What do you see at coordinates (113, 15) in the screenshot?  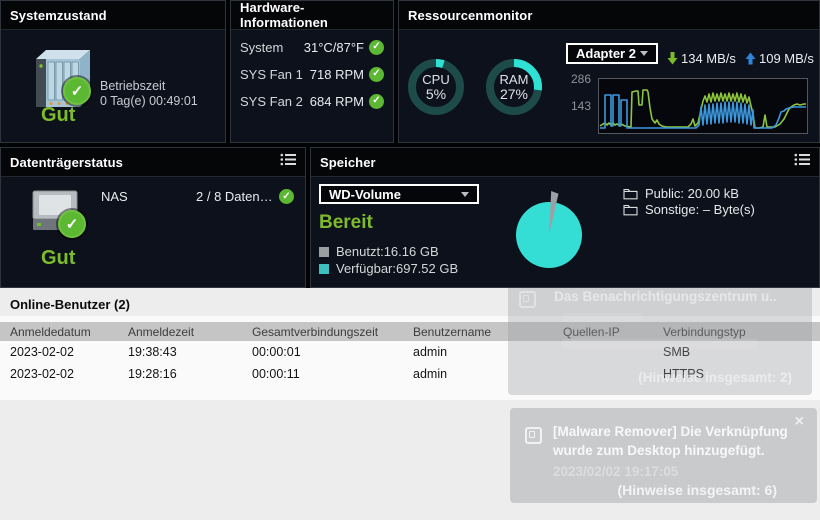 I see `panel-system-health-header: Systemzustand` at bounding box center [113, 15].